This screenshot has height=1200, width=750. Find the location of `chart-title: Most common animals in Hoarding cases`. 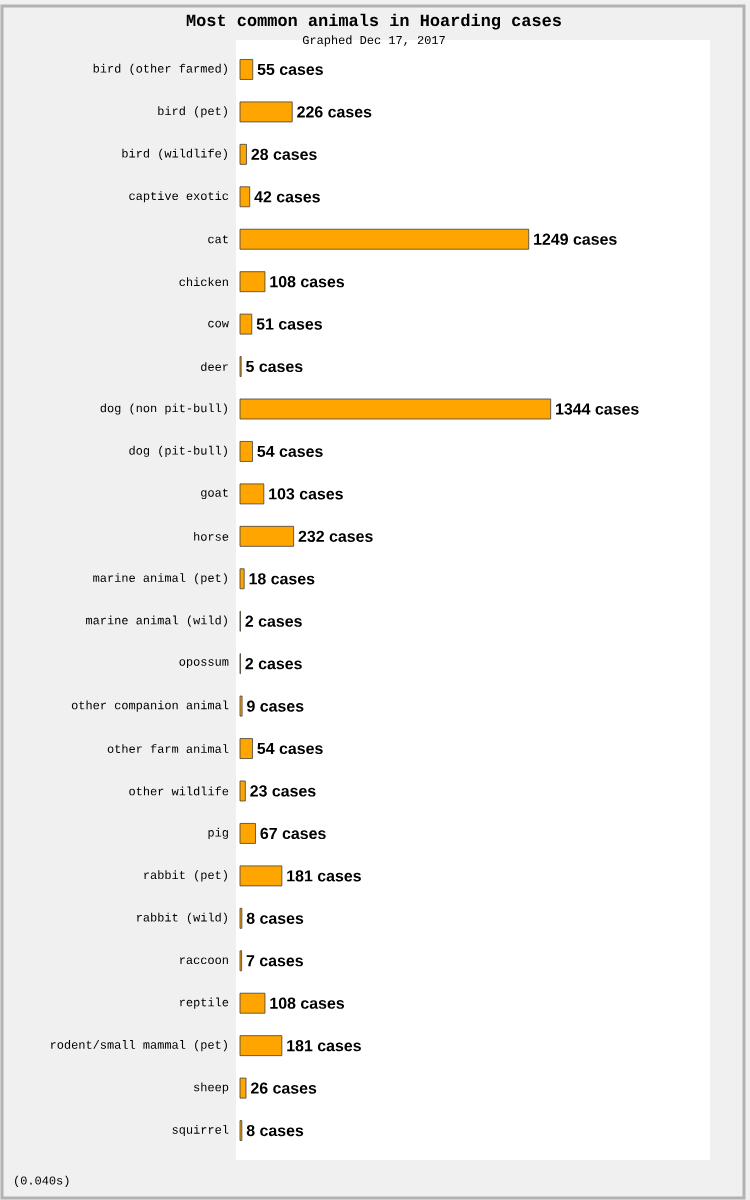

chart-title: Most common animals in Hoarding cases is located at coordinates (373, 21).